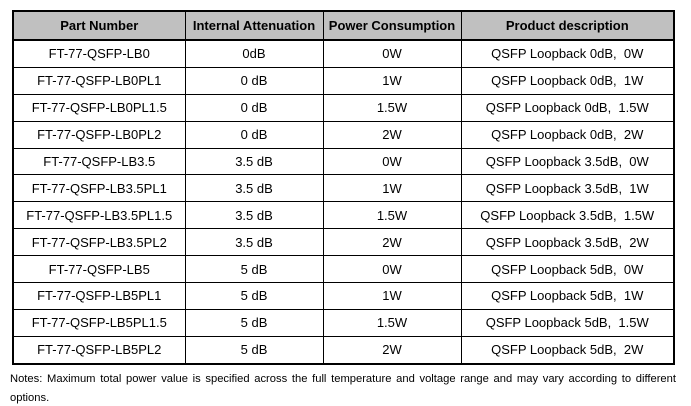 The width and height of the screenshot is (691, 406). What do you see at coordinates (567, 322) in the screenshot?
I see `description-cell: QSFP Loopback 5dB, 1.5W` at bounding box center [567, 322].